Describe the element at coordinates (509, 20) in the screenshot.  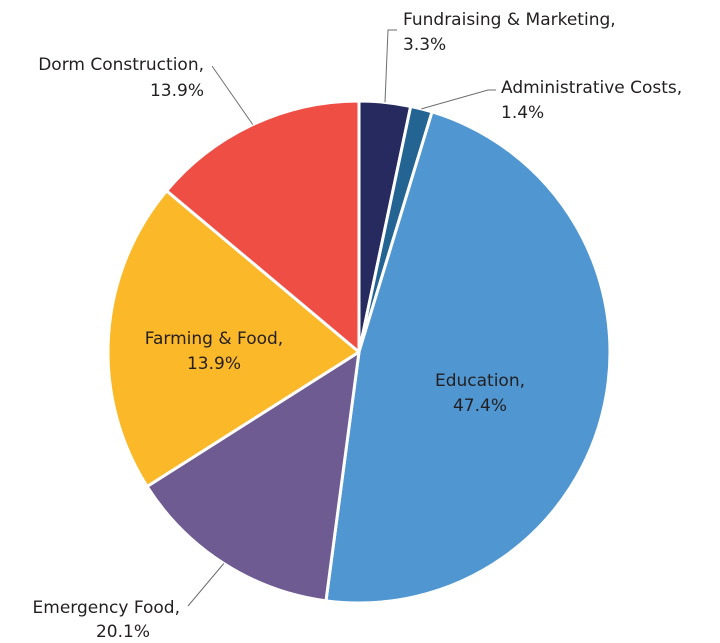
I see `slice-label-fundraising-marketing: Fundraising & Marketing,` at that location.